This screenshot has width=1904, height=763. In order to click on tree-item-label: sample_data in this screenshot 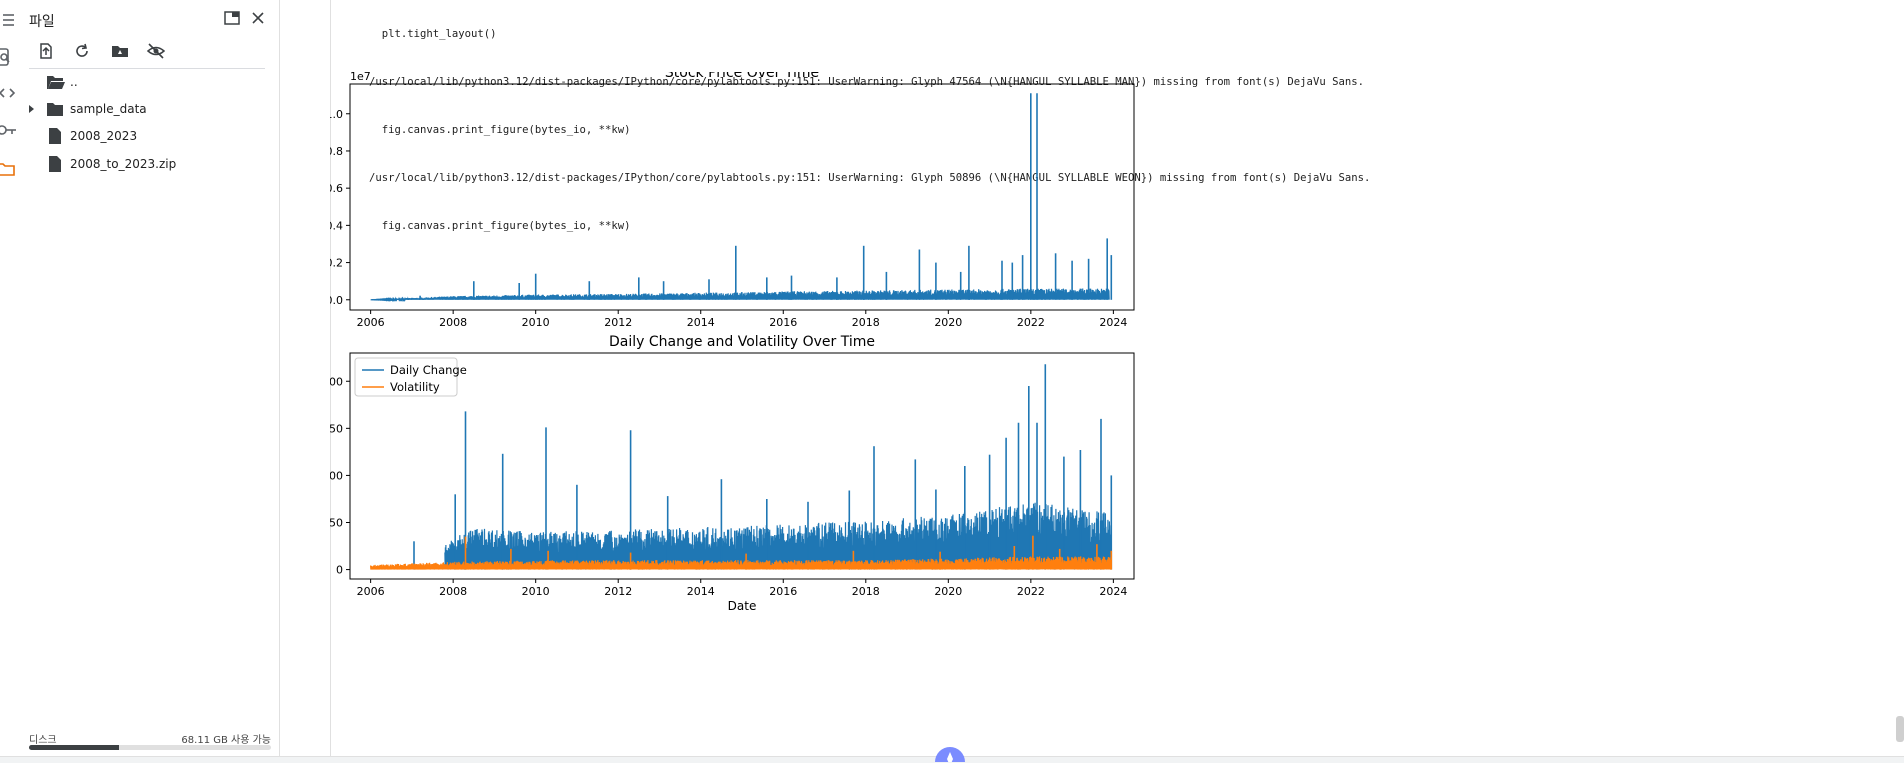, I will do `click(108, 109)`.